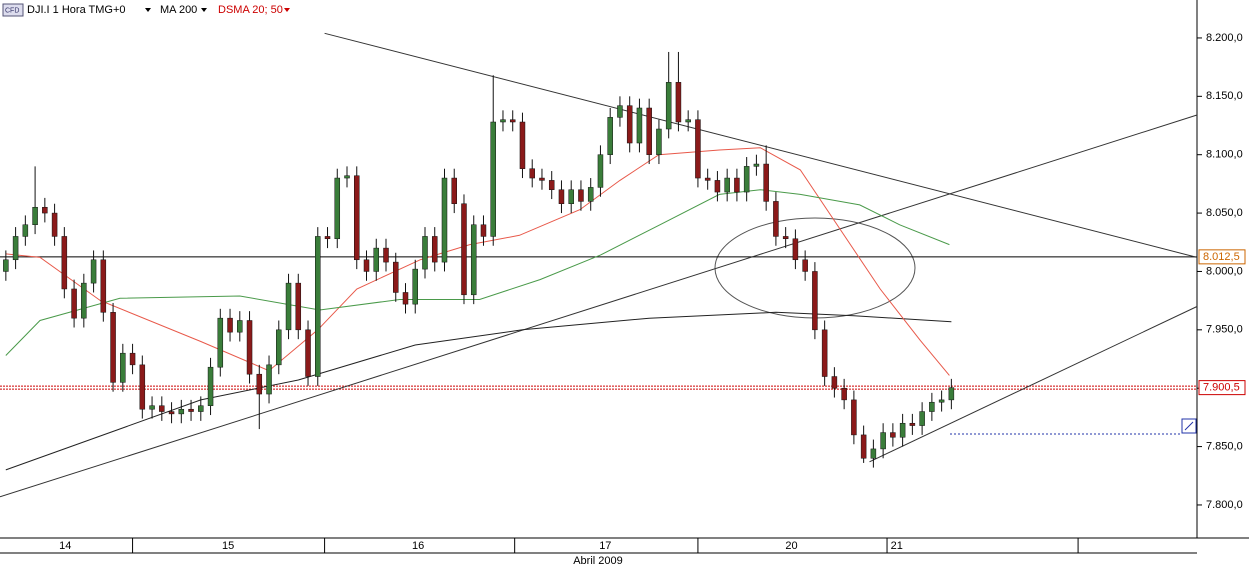  What do you see at coordinates (605, 546) in the screenshot?
I see `x-tick-label: 17` at bounding box center [605, 546].